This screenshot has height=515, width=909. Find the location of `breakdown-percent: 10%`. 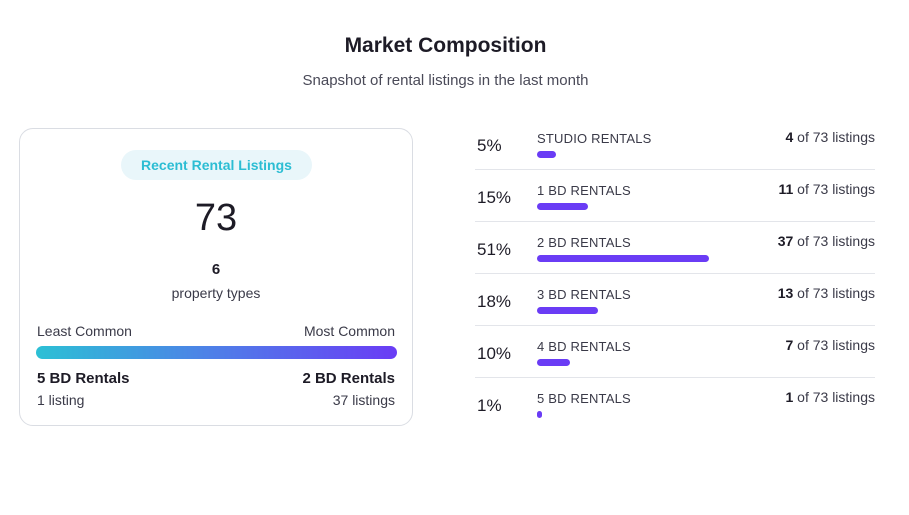

breakdown-percent: 10% is located at coordinates (494, 353).